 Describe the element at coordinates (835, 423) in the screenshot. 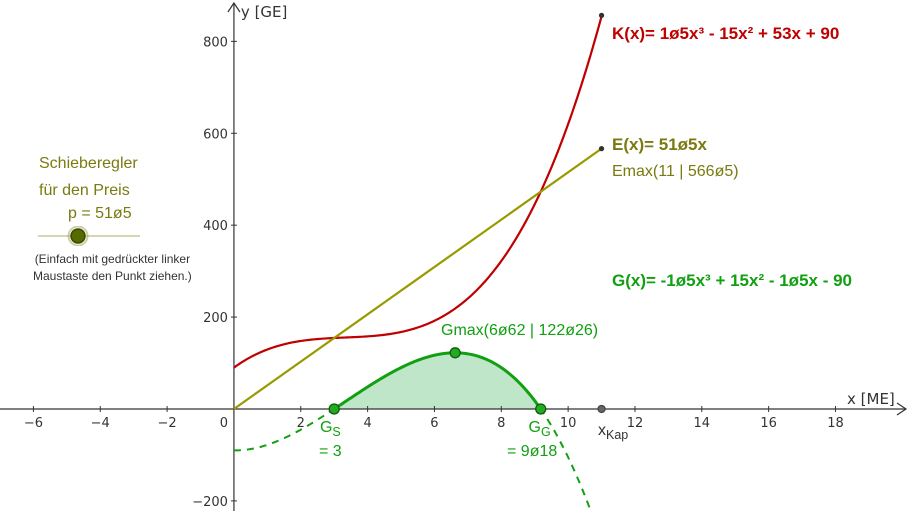

I see `x-tick-label: 18` at that location.